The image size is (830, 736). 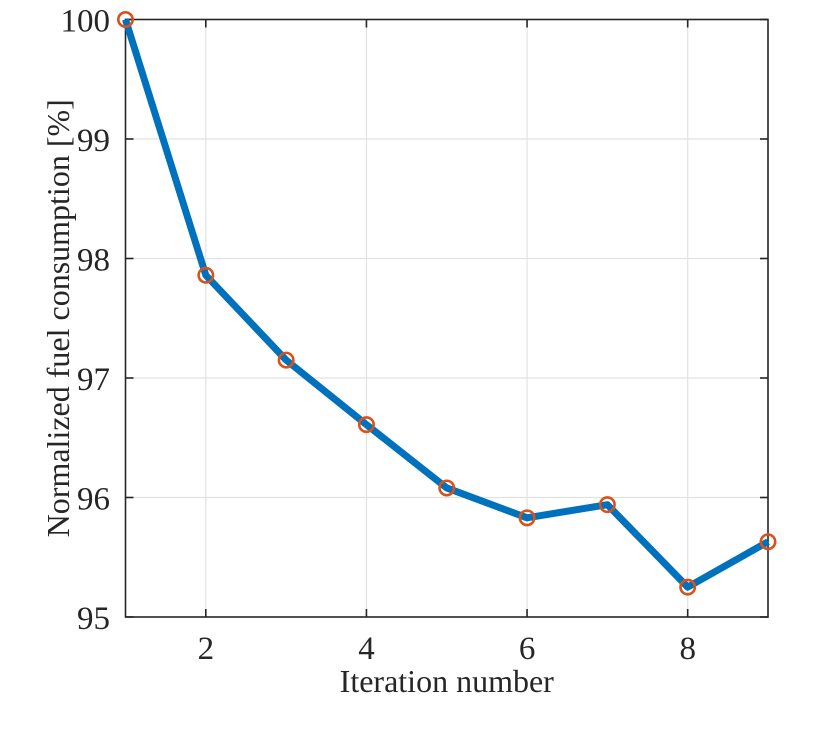 I want to click on x-tick-label: 8, so click(x=687, y=649).